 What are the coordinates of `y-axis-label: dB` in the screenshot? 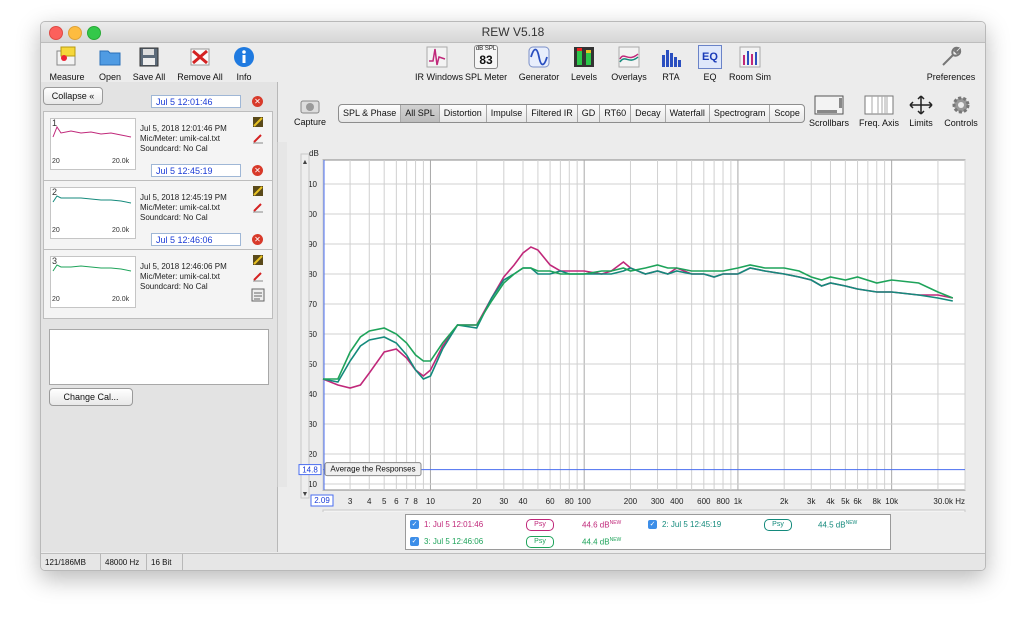 It's located at (314, 153).